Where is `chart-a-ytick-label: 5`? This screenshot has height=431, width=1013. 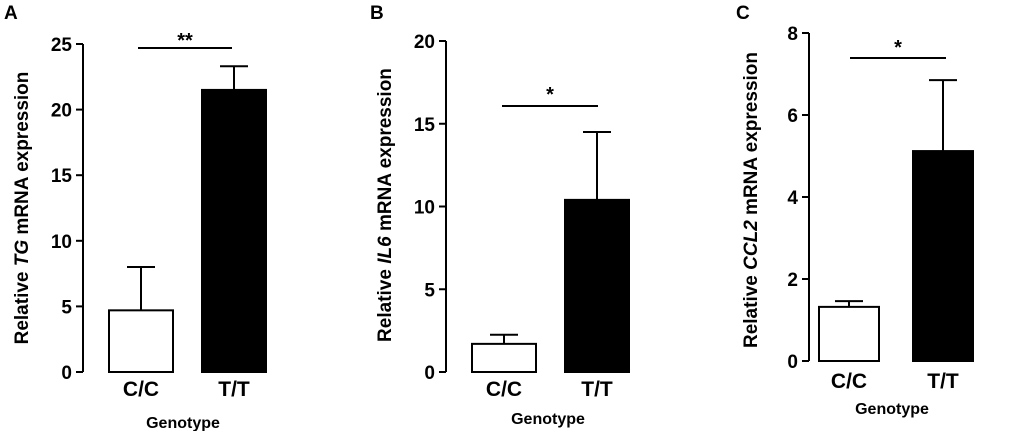 chart-a-ytick-label: 5 is located at coordinates (66, 307).